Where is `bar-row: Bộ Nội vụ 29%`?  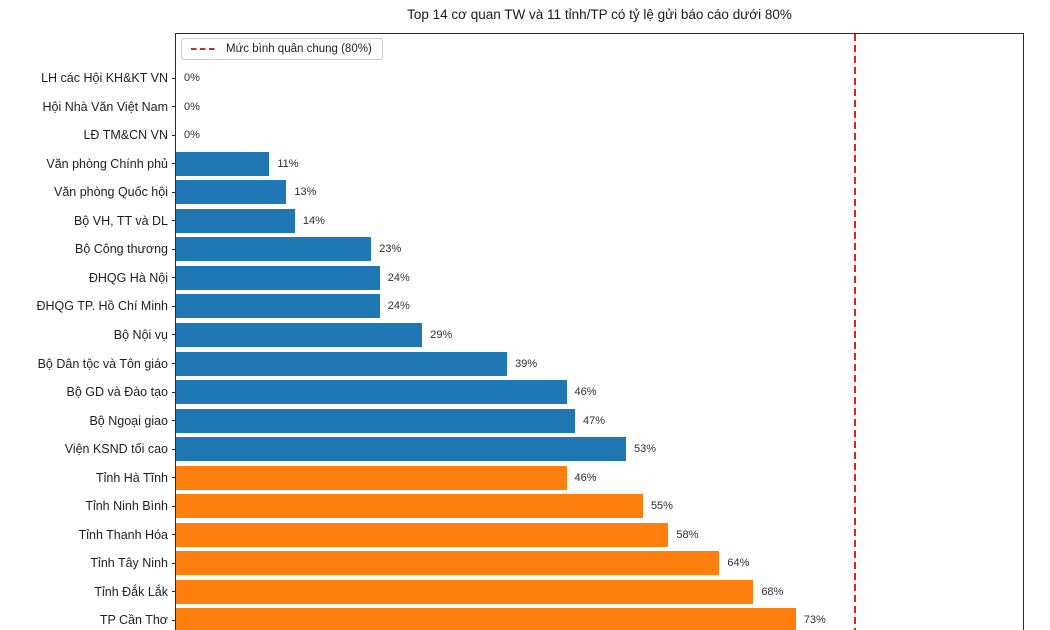
bar-row: Bộ Nội vụ 29% is located at coordinates (568, 334).